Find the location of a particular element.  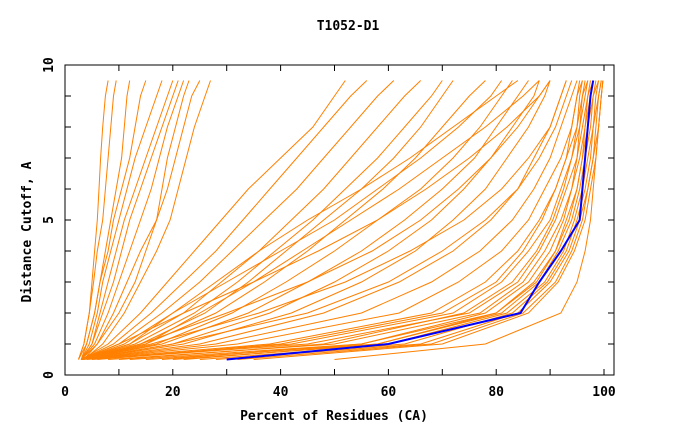

y-tick-label: 10 is located at coordinates (49, 65).